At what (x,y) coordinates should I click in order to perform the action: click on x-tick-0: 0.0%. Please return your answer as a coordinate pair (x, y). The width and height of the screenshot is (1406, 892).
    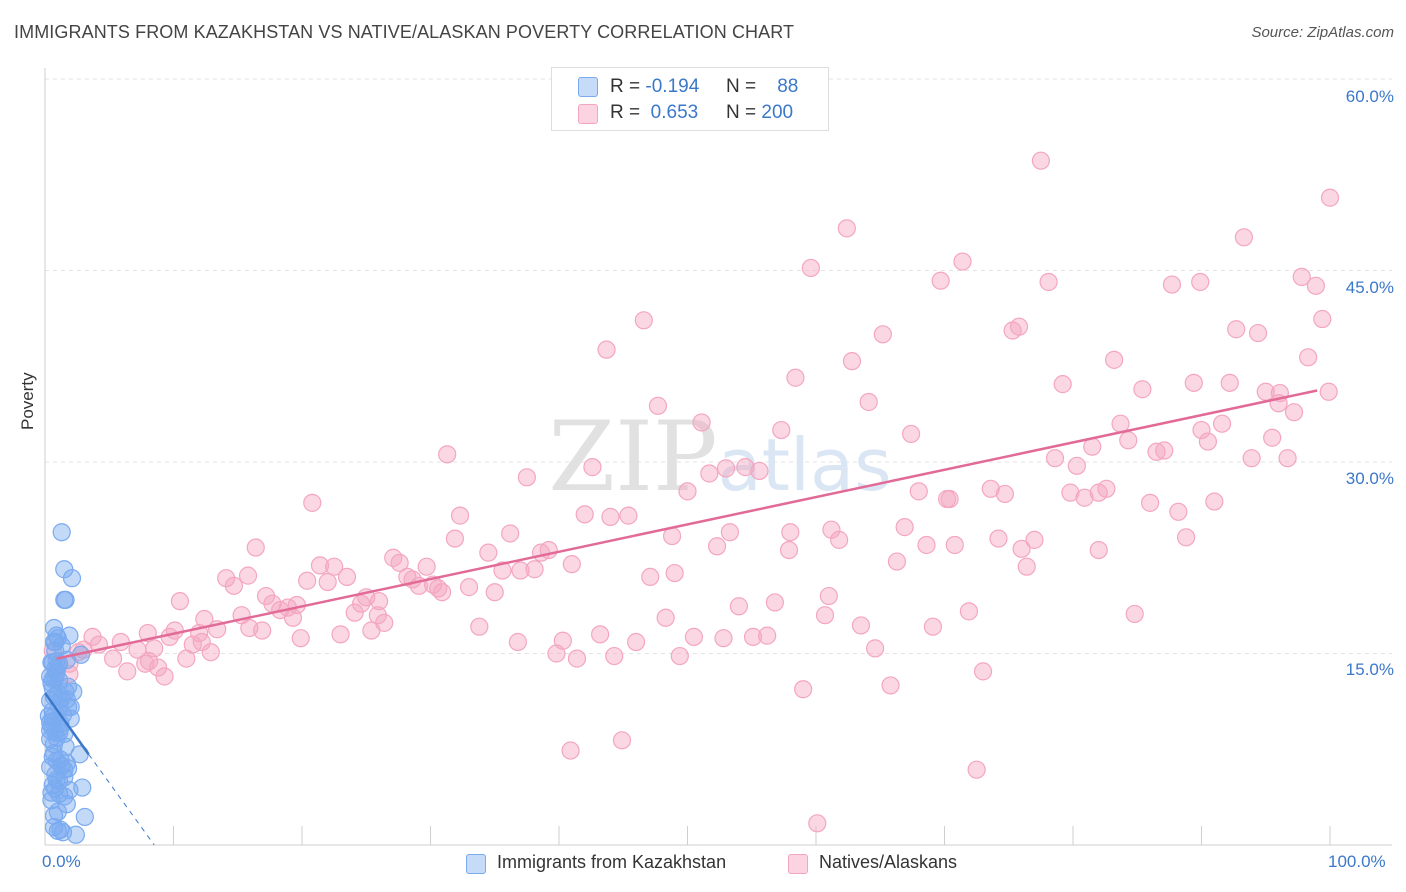
    Looking at the image, I should click on (61, 861).